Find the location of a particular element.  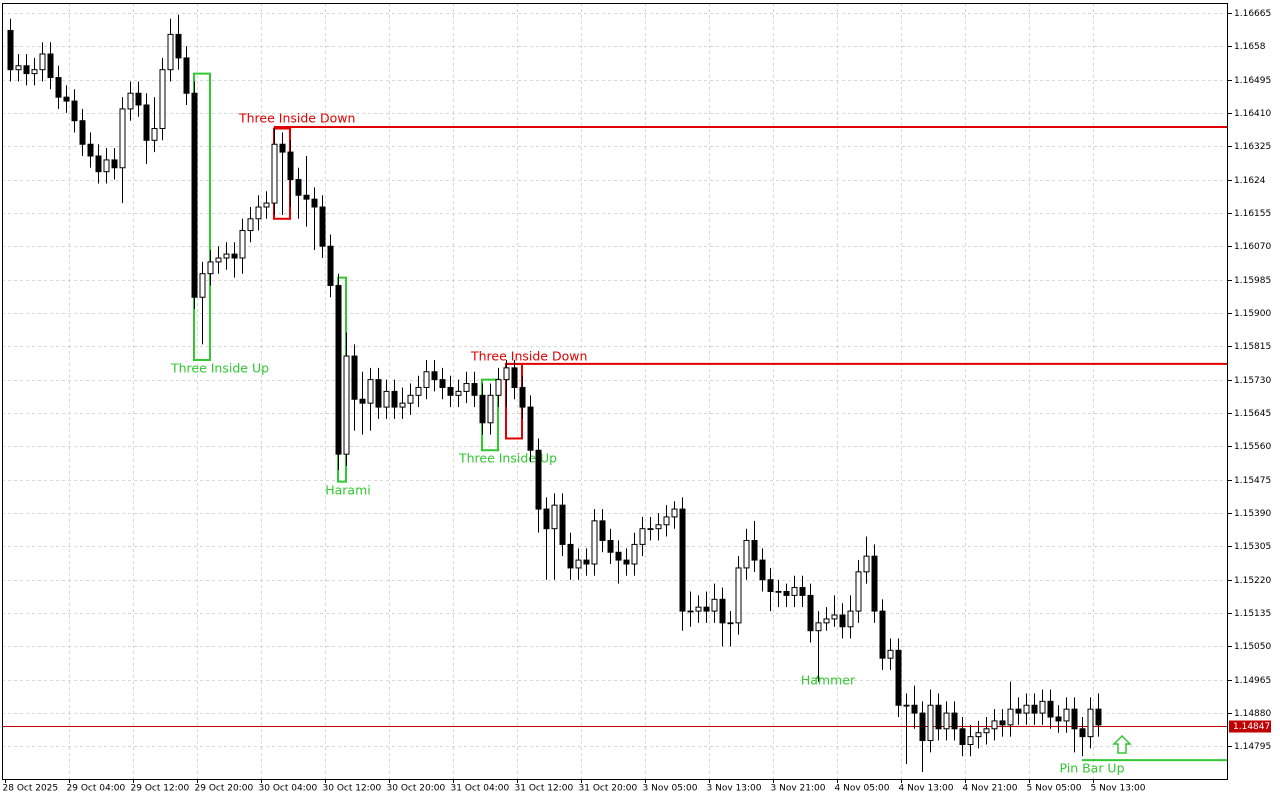

pattern-arrow is located at coordinates (1122, 744).